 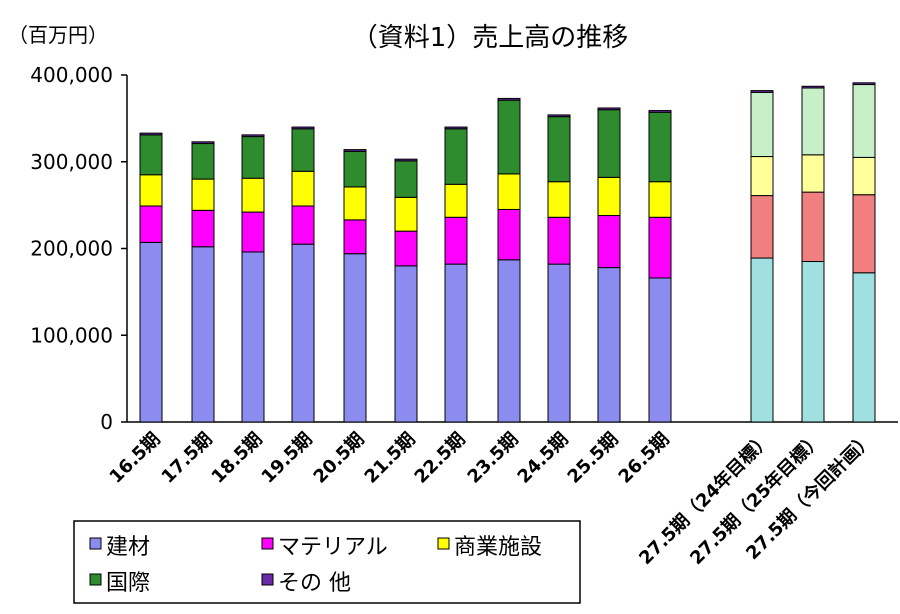 I want to click on x-tick-label: 19.5期, so click(x=287, y=458).